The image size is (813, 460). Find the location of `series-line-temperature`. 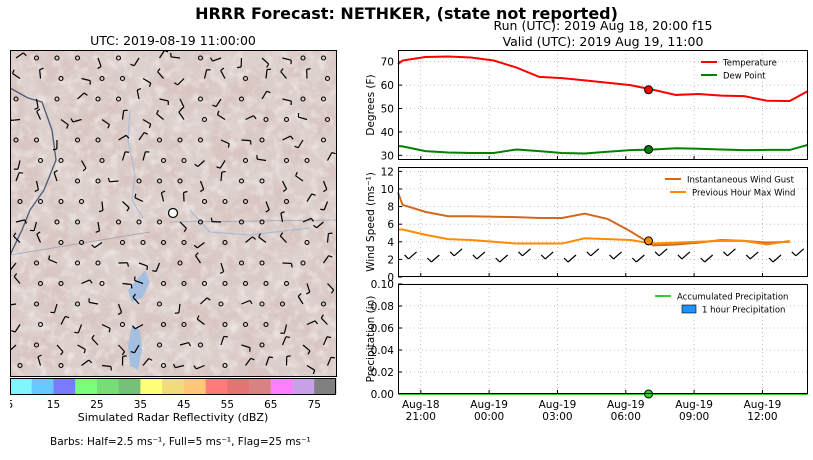

series-line-temperature is located at coordinates (603, 79).